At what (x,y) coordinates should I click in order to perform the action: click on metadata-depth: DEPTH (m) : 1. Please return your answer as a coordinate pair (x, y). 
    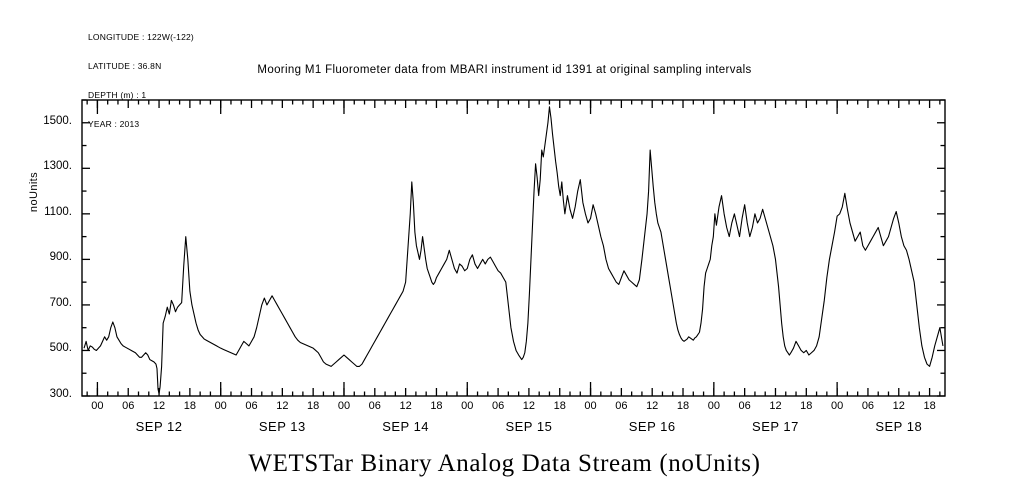
    Looking at the image, I should click on (117, 94).